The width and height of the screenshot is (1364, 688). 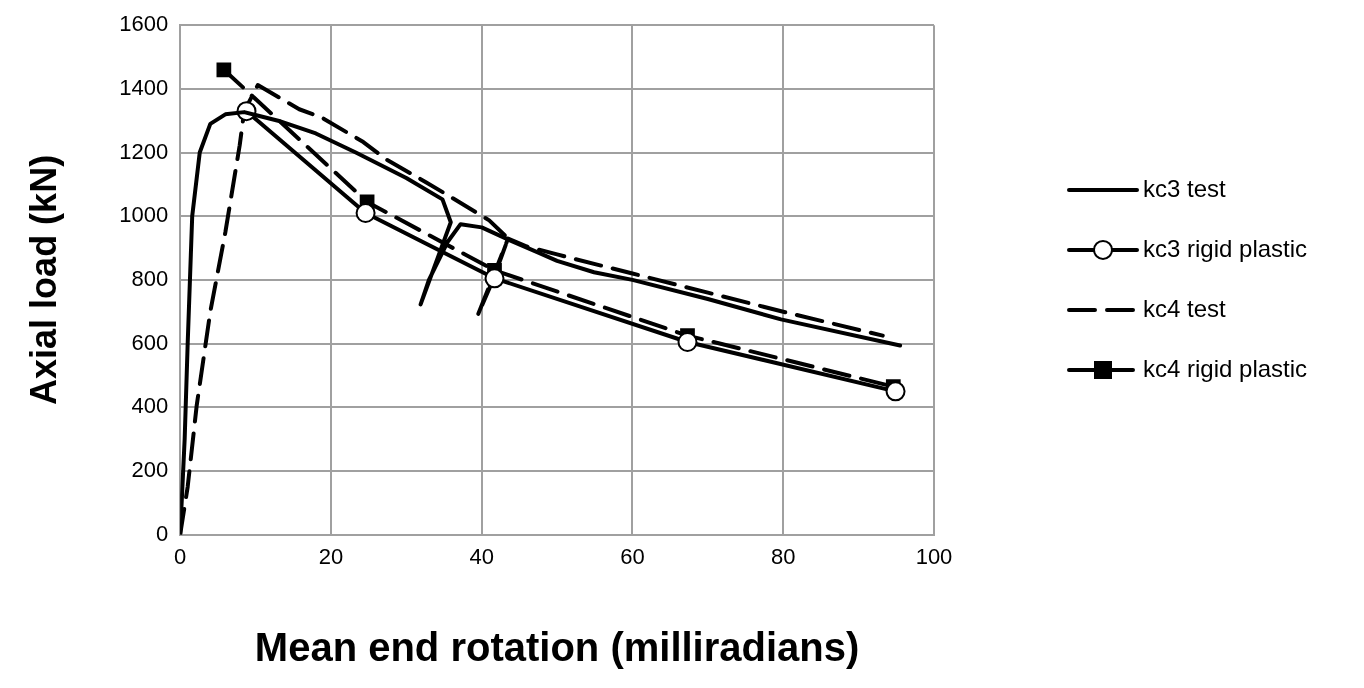 What do you see at coordinates (144, 215) in the screenshot?
I see `y-tick-label: 1000` at bounding box center [144, 215].